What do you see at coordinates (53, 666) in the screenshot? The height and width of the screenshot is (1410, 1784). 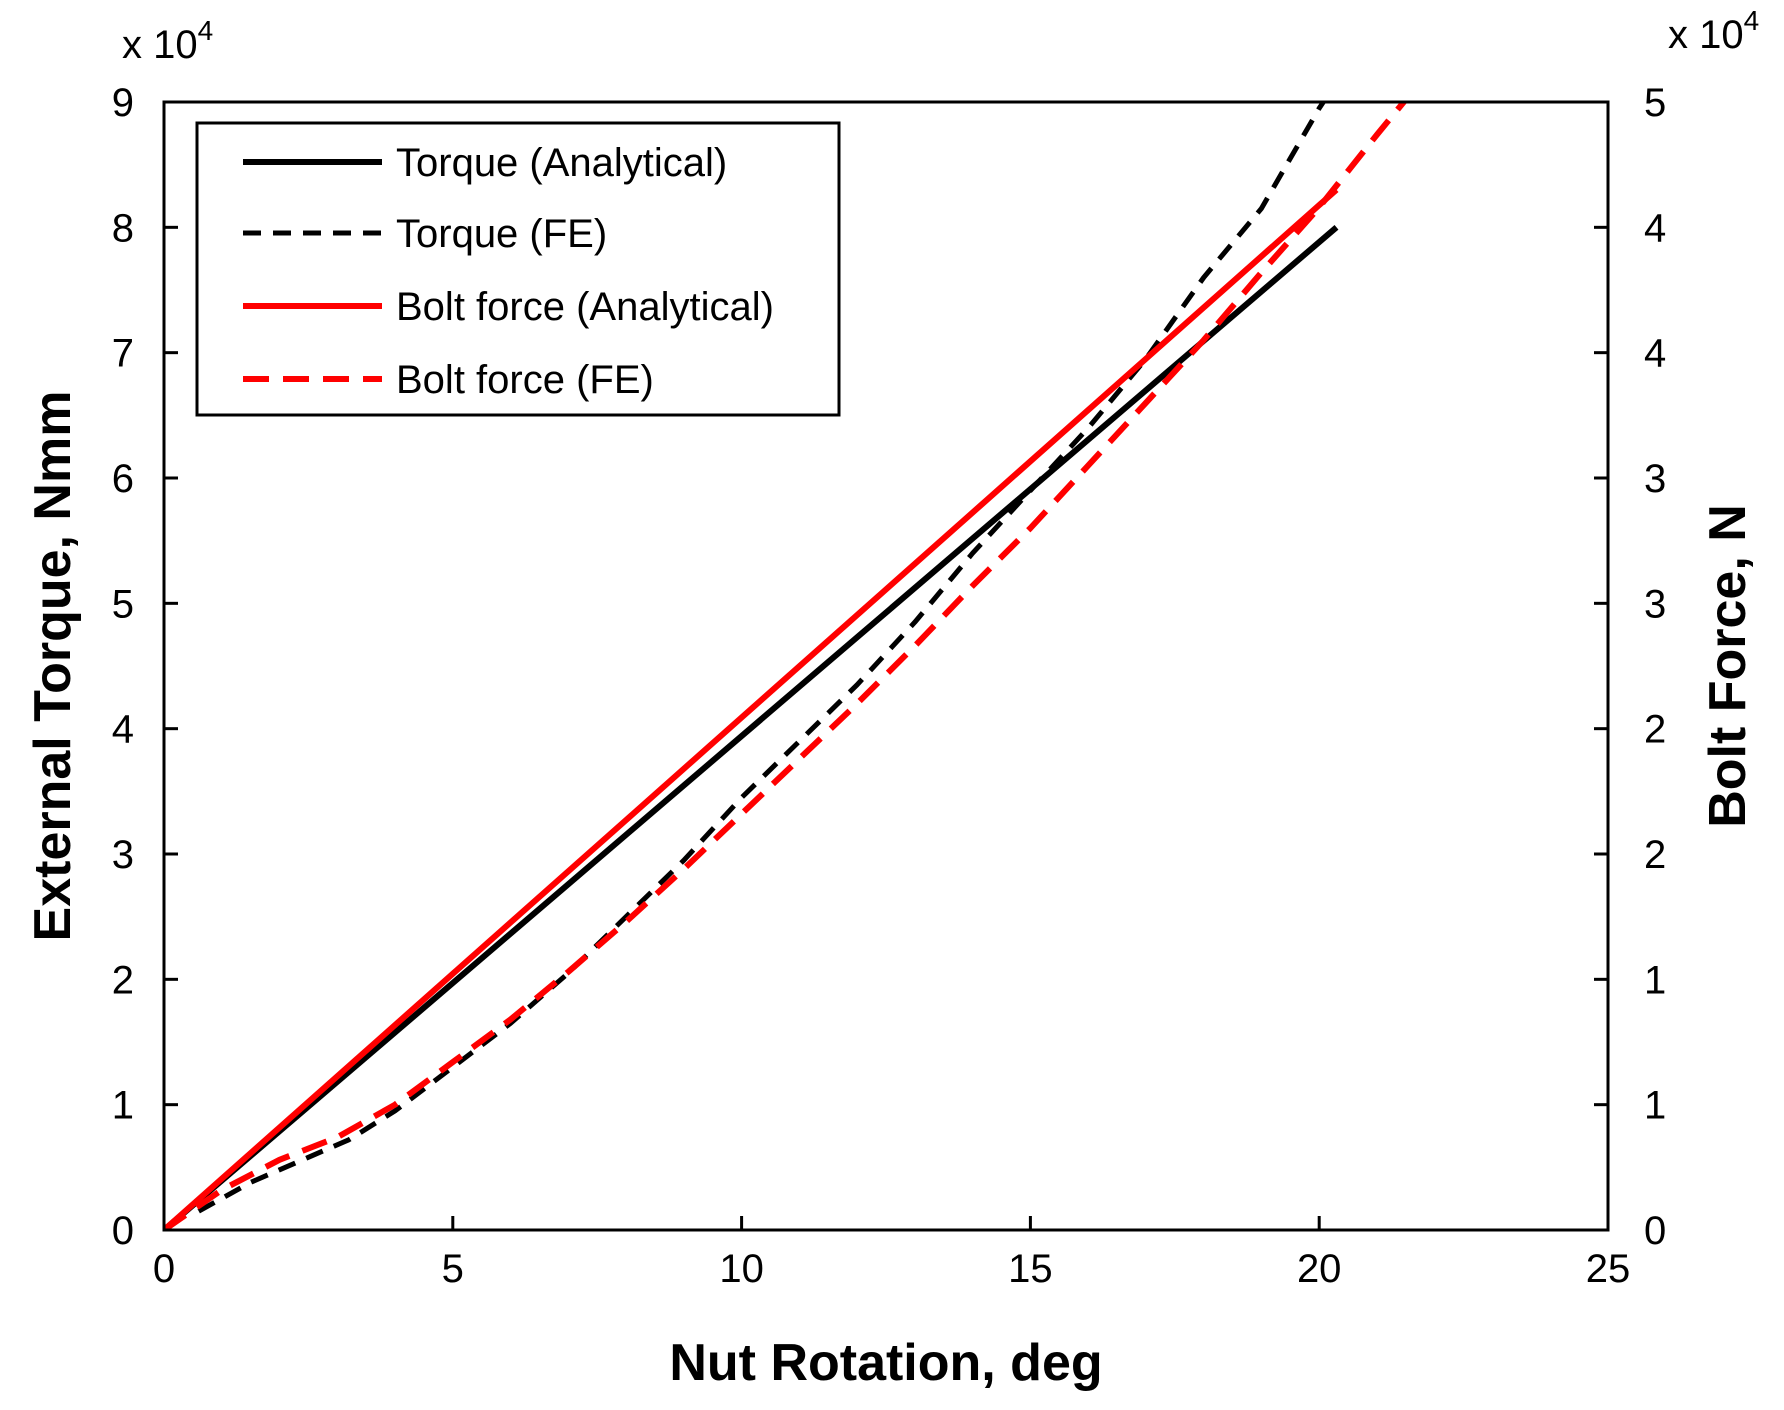 I see `y-axis-title: External Torque, Nmm` at bounding box center [53, 666].